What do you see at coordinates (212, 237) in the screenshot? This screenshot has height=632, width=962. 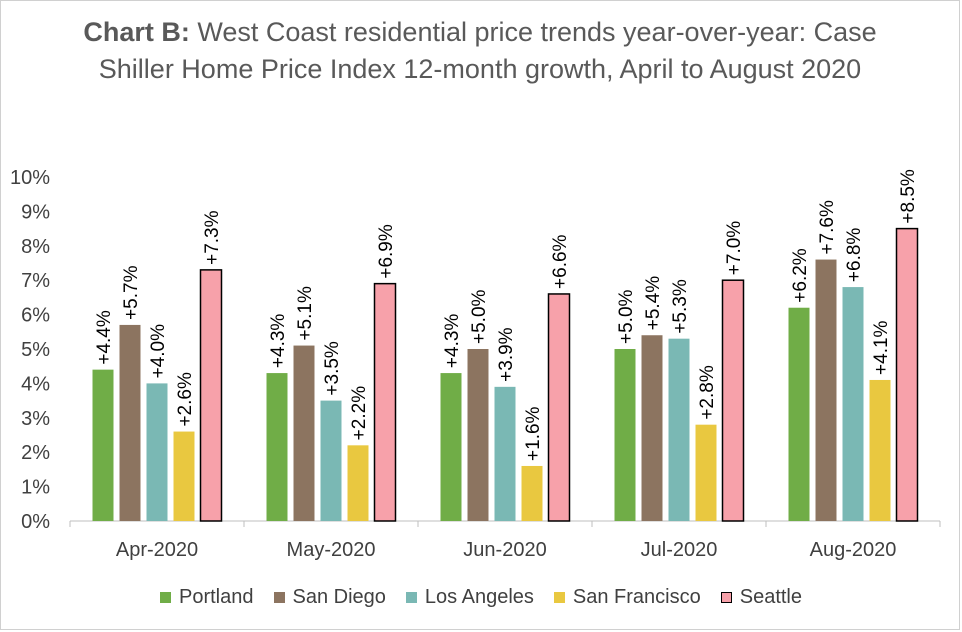 I see `data-label: +7.3%` at bounding box center [212, 237].